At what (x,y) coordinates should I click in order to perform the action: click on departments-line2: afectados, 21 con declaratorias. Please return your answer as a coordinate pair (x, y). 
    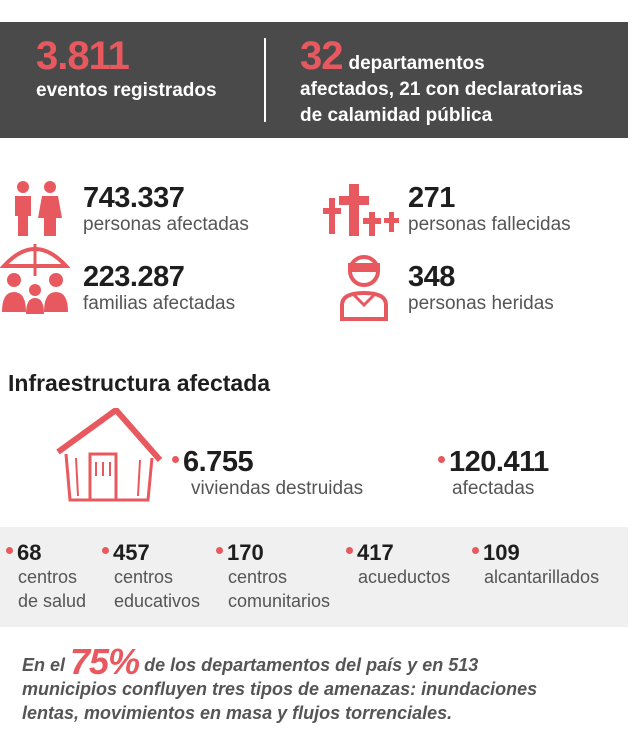
    Looking at the image, I should click on (442, 89).